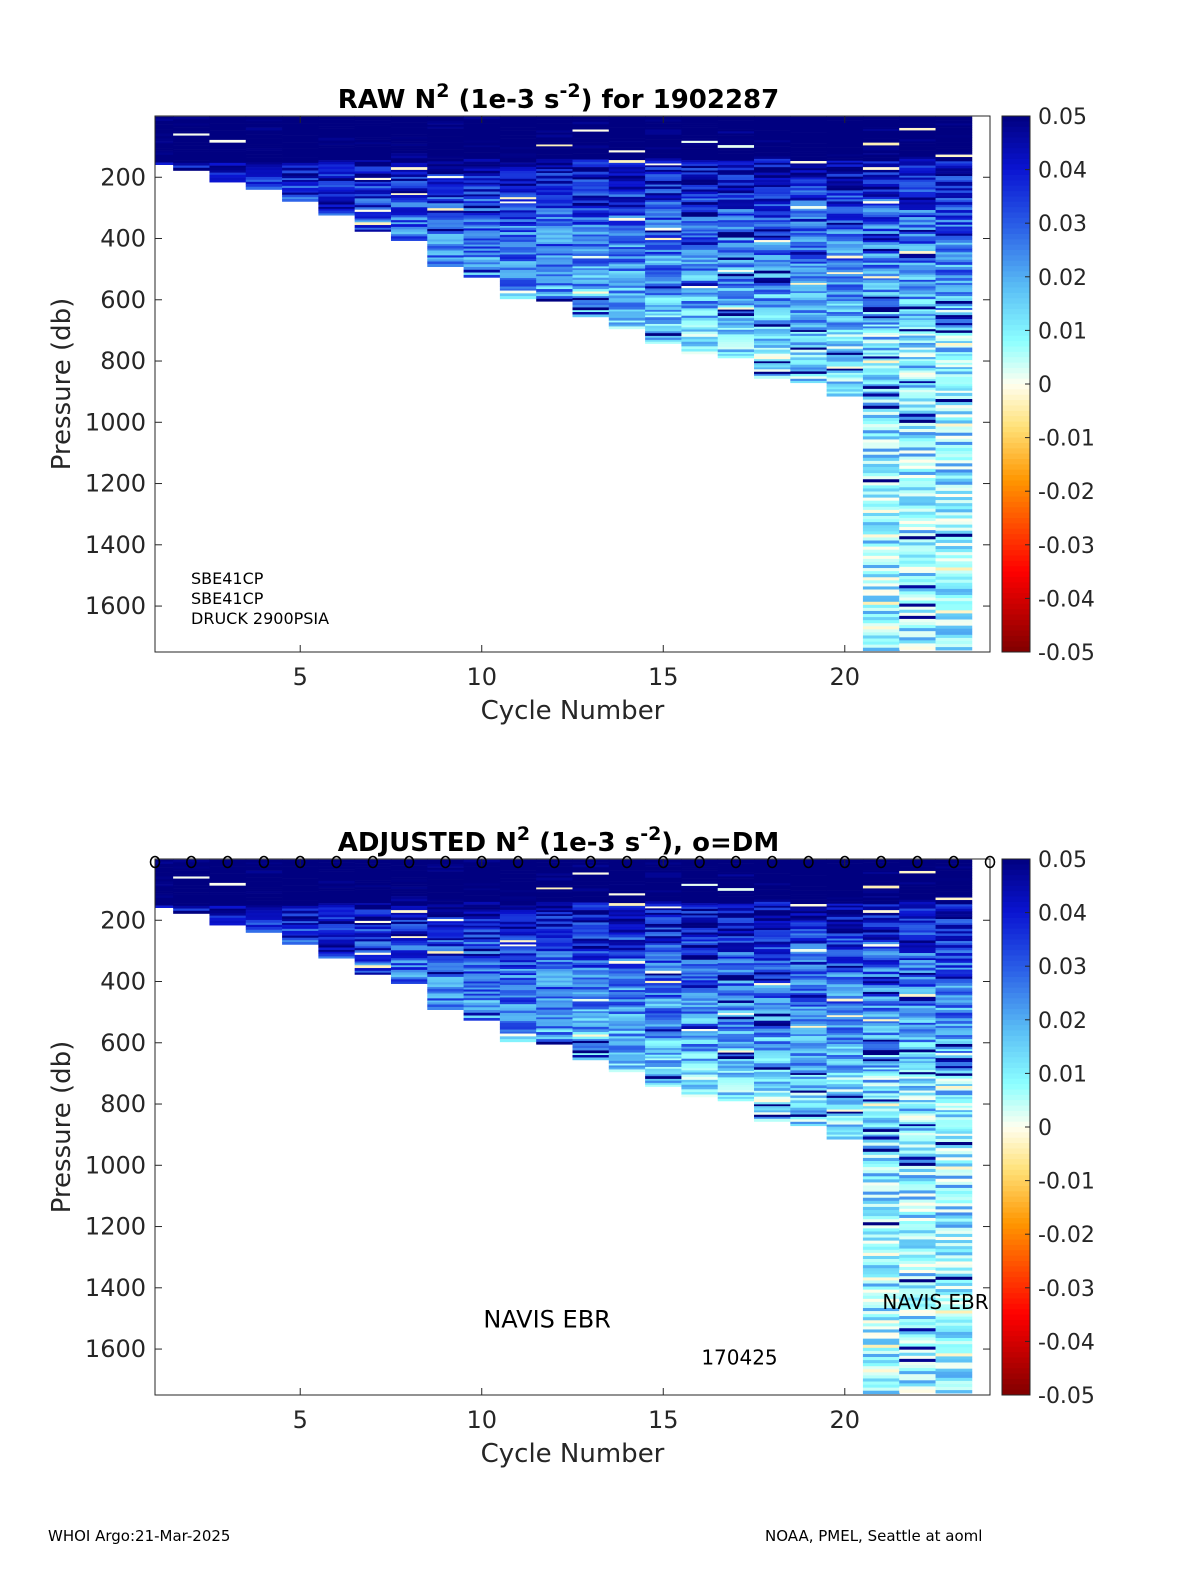  Describe the element at coordinates (300, 862) in the screenshot. I see `dm-marker` at that location.